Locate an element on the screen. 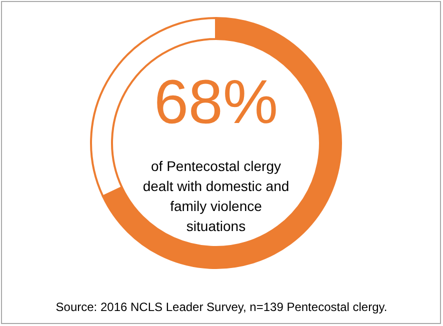 This screenshot has height=326, width=443. text: of Pentecostal clergy dealt with domestic and family violence situations is located at coordinates (216, 196).